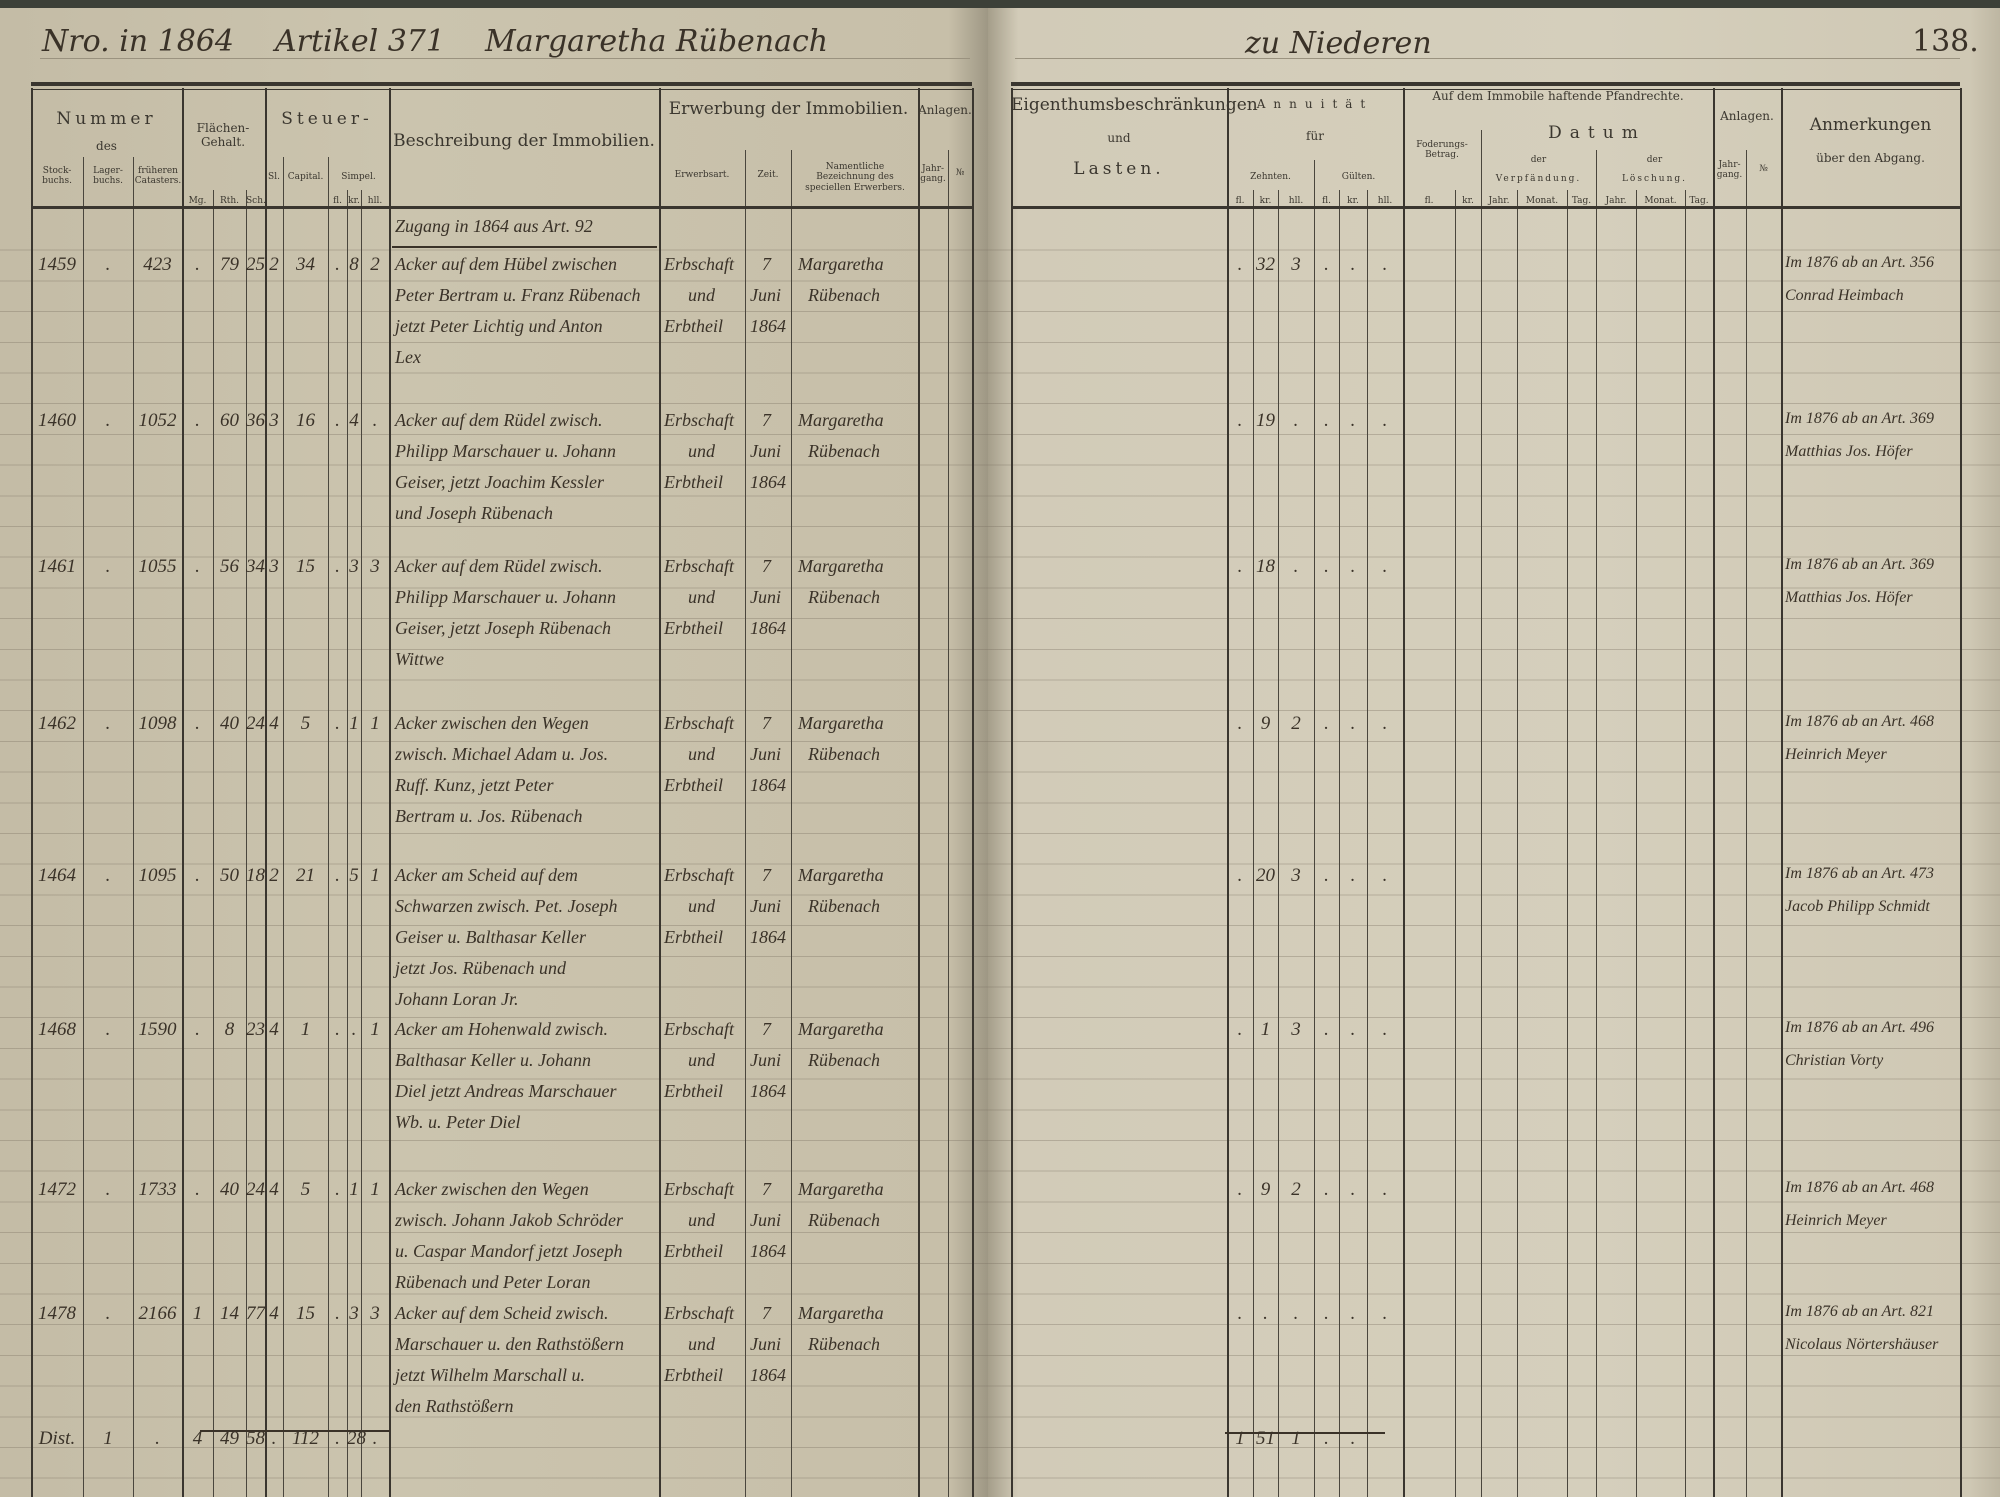 This screenshot has height=1497, width=2000. I want to click on header-zehnten-fl: fl., so click(1240, 201).